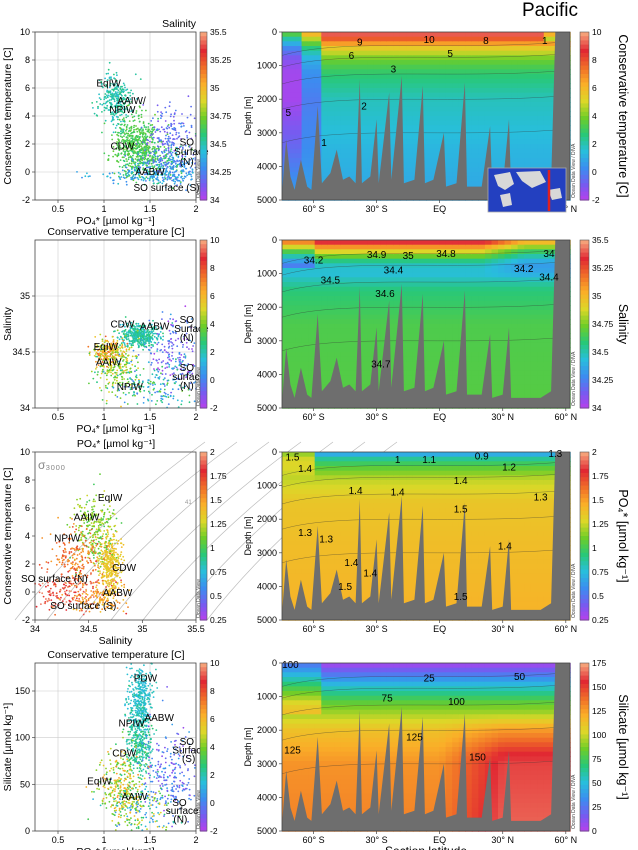 The image size is (638, 850). What do you see at coordinates (394, 69) in the screenshot?
I see `contour-label: 3` at bounding box center [394, 69].